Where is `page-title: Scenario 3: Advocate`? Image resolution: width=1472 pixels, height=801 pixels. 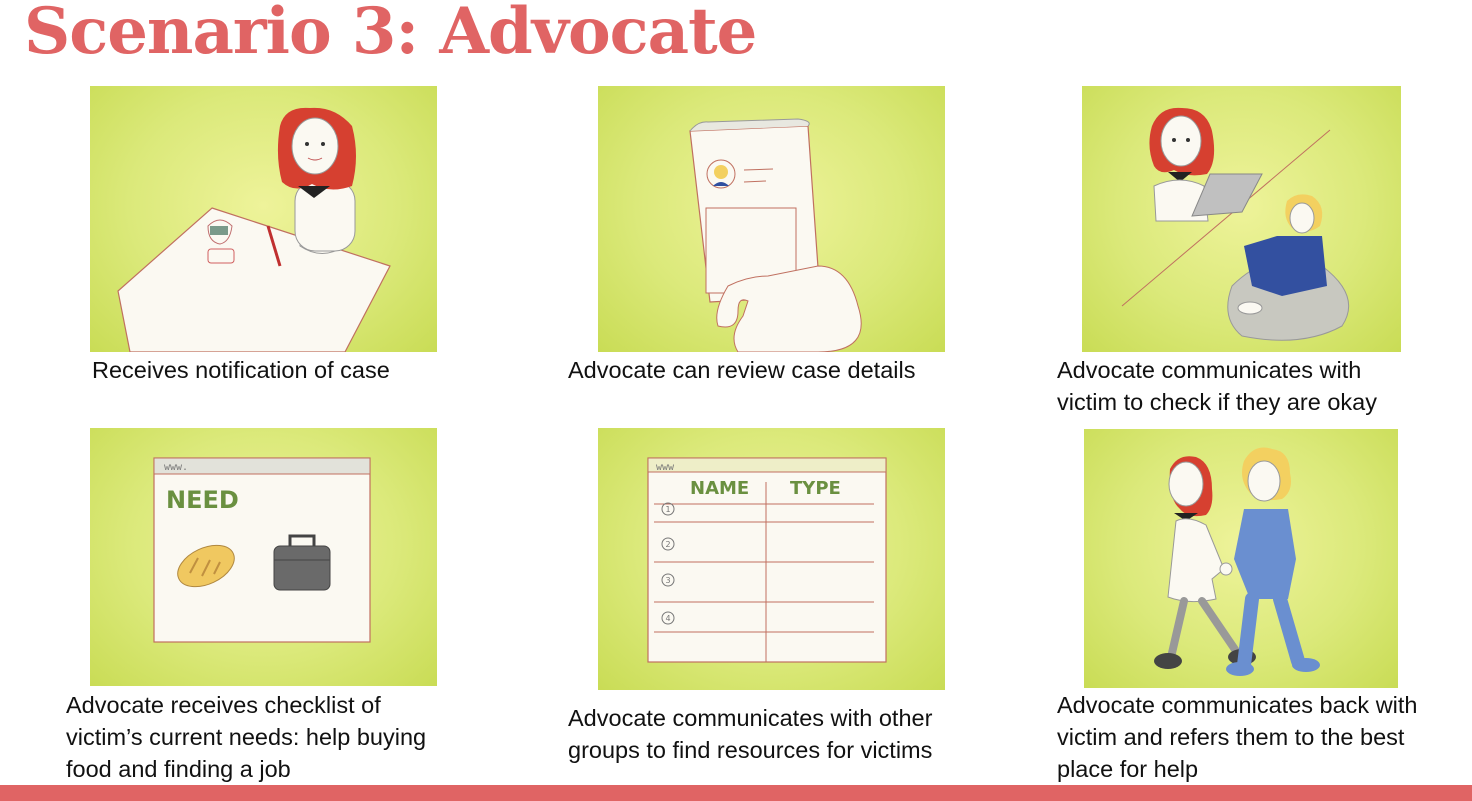
page-title: Scenario 3: Advocate is located at coordinates (390, 34).